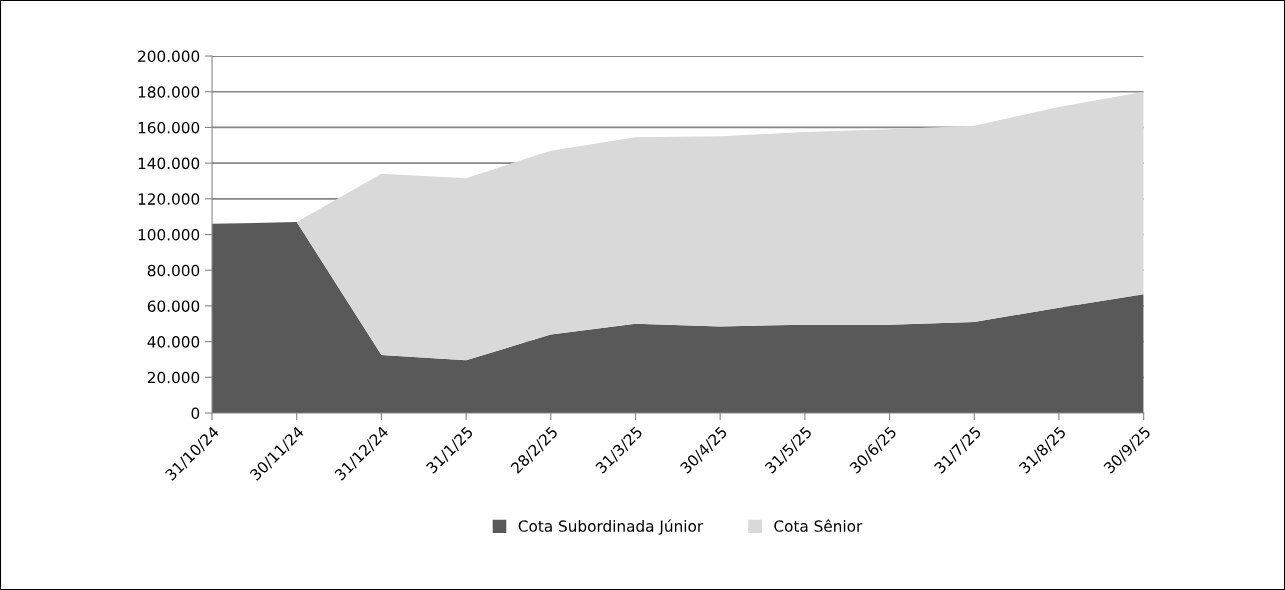 The height and width of the screenshot is (590, 1285). I want to click on y-tick-label: 60.000, so click(173, 306).